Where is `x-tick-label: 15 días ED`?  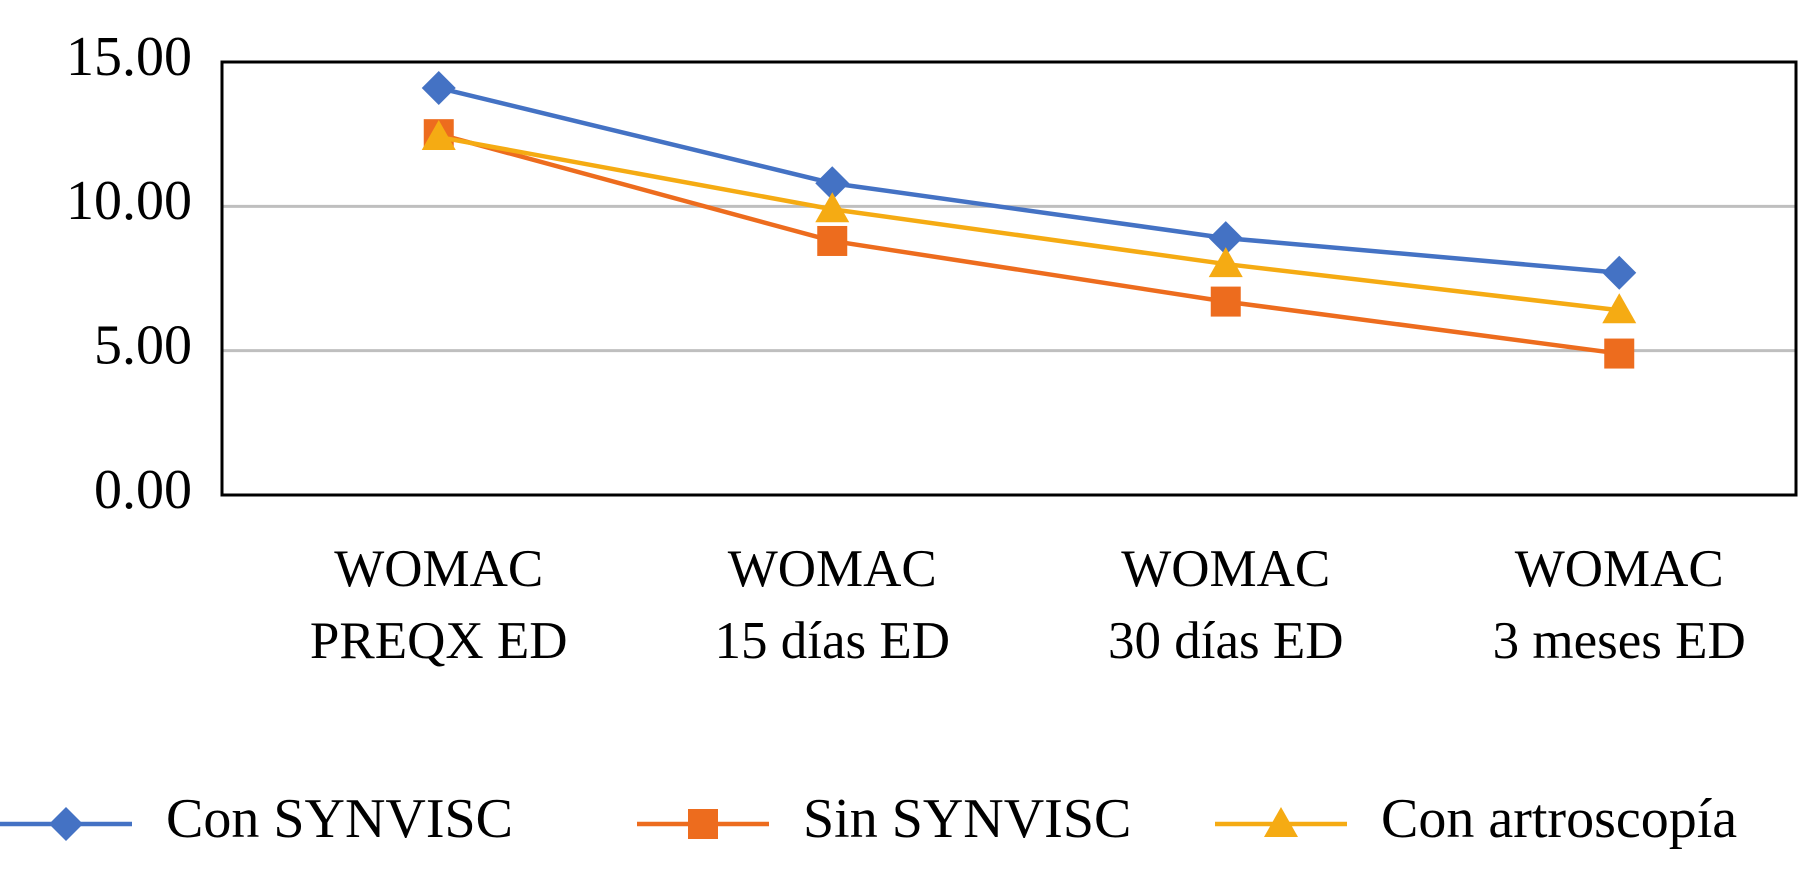
x-tick-label: 15 días ED is located at coordinates (832, 641).